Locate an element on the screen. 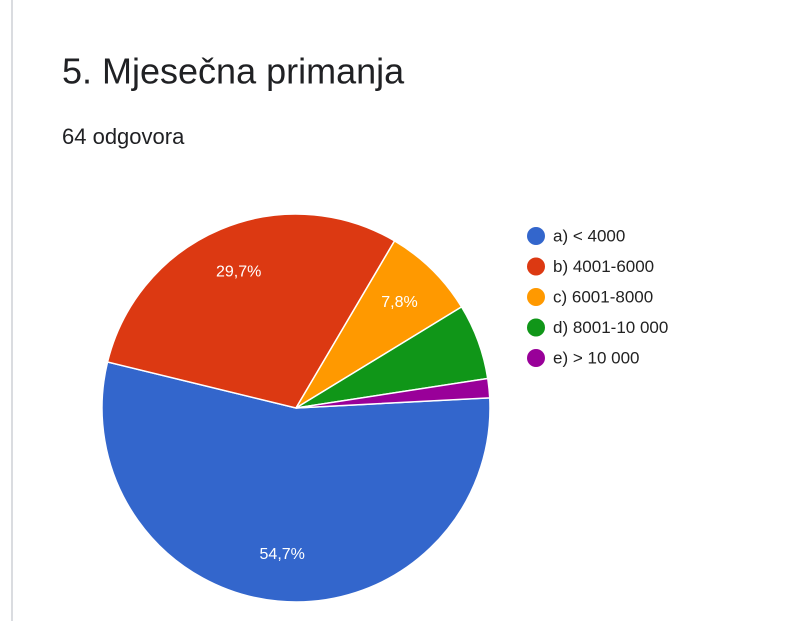 Image resolution: width=787 pixels, height=621 pixels. legend-label: c) 6001-8000 is located at coordinates (603, 296).